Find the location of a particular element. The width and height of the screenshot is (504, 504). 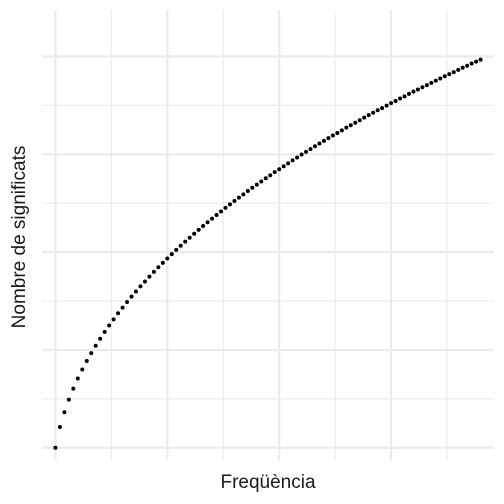

x-axis-title: Freqüència is located at coordinates (267, 482).